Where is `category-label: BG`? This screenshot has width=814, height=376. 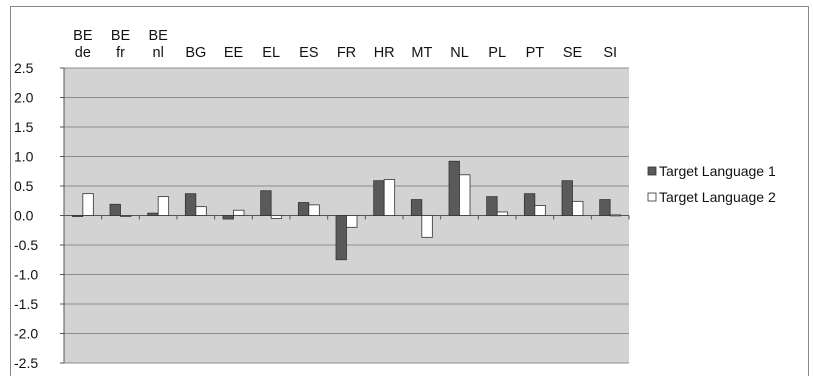 category-label: BG is located at coordinates (195, 53).